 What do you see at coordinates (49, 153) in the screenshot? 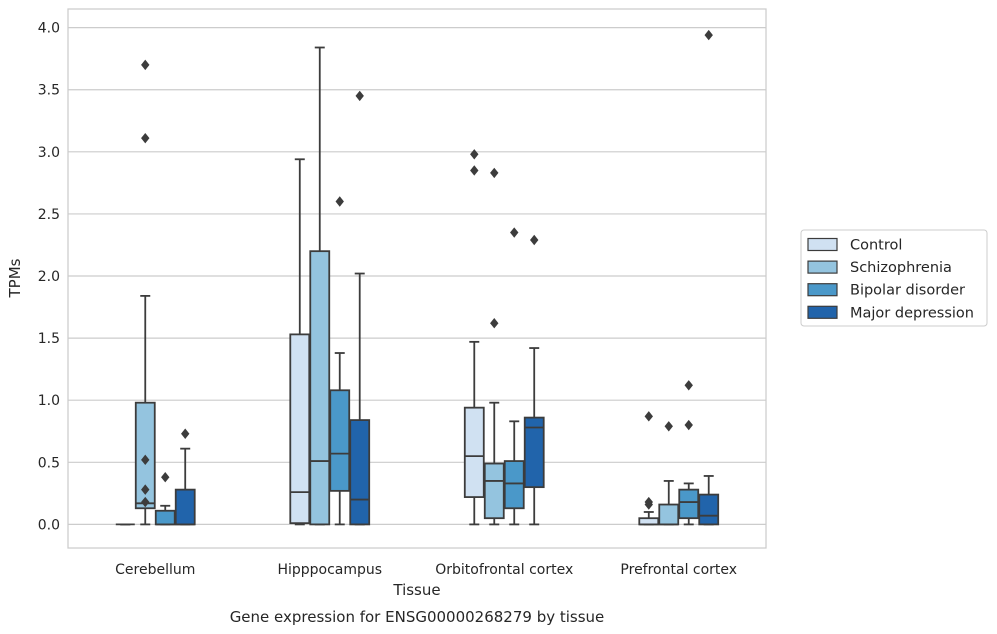
I see `y-tick-label: 3.0` at bounding box center [49, 153].